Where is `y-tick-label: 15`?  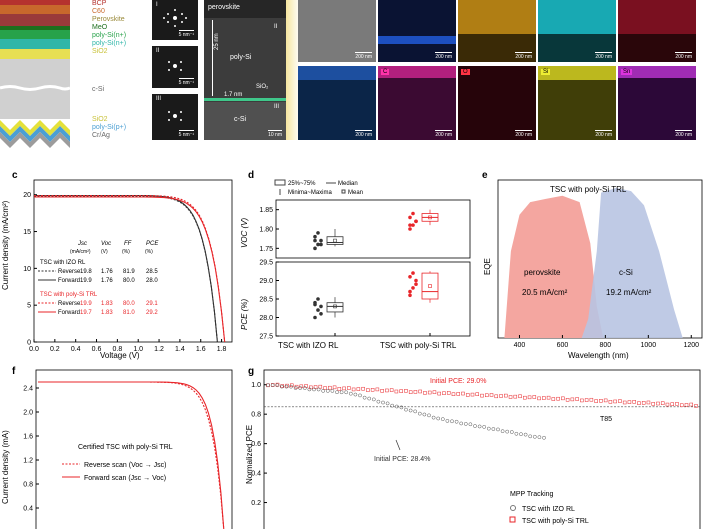
y-tick-label: 15 is located at coordinates (27, 232).